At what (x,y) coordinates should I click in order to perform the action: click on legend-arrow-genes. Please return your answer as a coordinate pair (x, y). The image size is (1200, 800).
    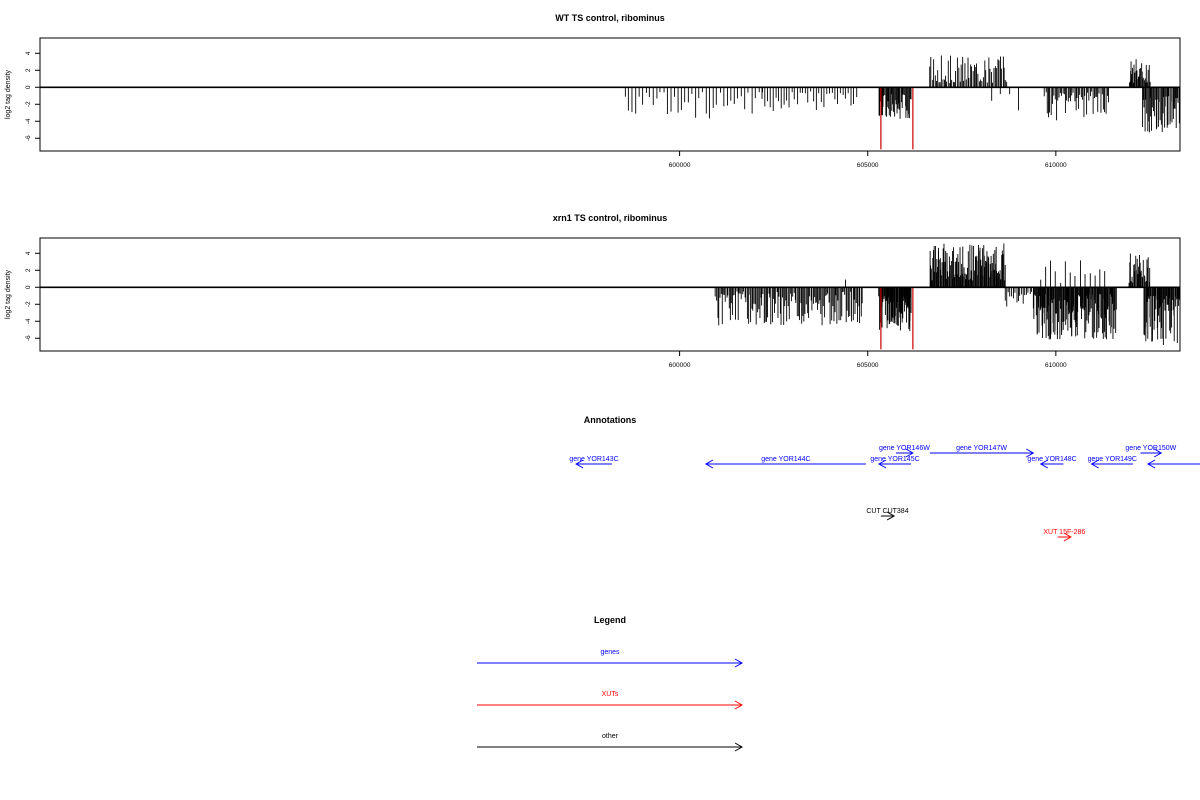
    Looking at the image, I should click on (610, 663).